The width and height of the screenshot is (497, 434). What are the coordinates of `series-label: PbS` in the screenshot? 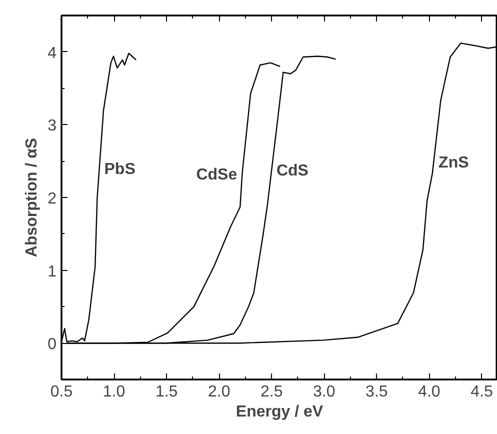 It's located at (120, 169).